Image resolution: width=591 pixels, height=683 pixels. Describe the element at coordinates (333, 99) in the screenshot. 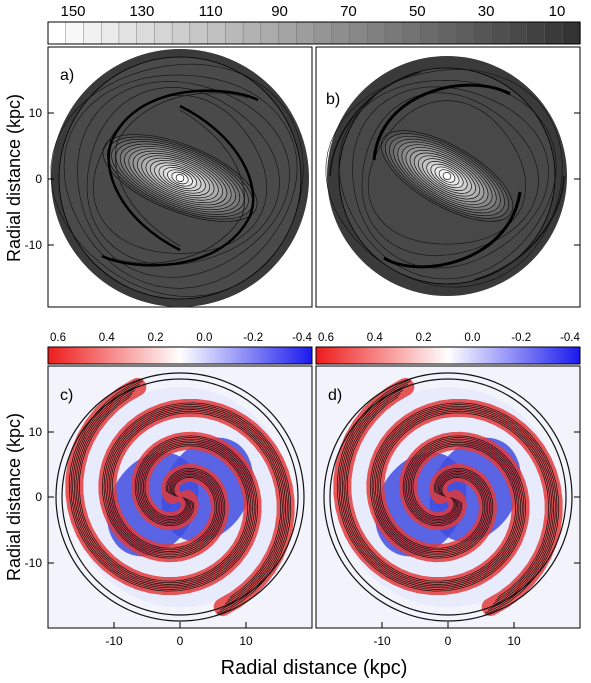

I see `panel-b-label: b)` at that location.